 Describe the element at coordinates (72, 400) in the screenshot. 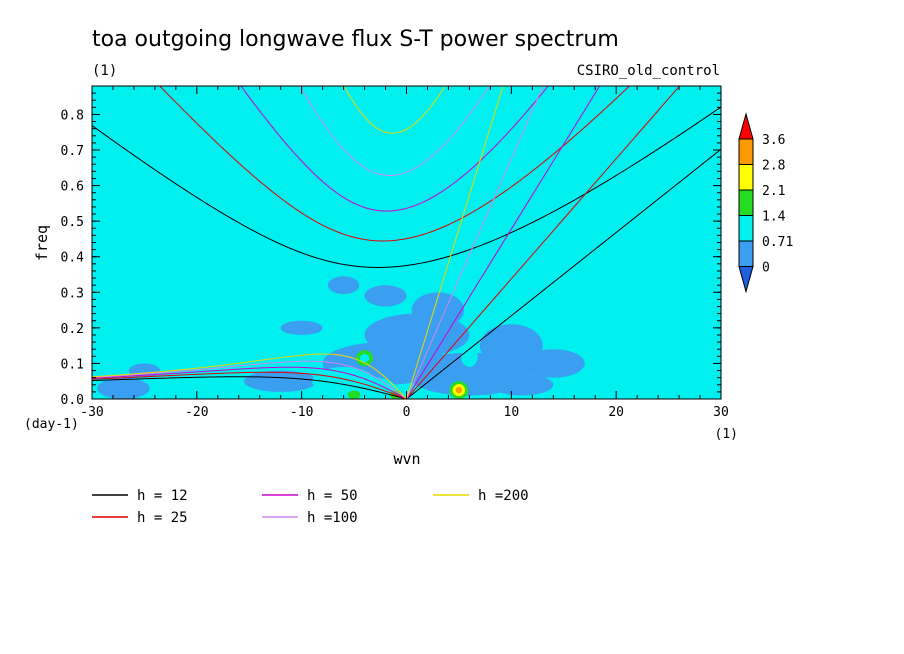

I see `y-tick-label: 0.0` at that location.